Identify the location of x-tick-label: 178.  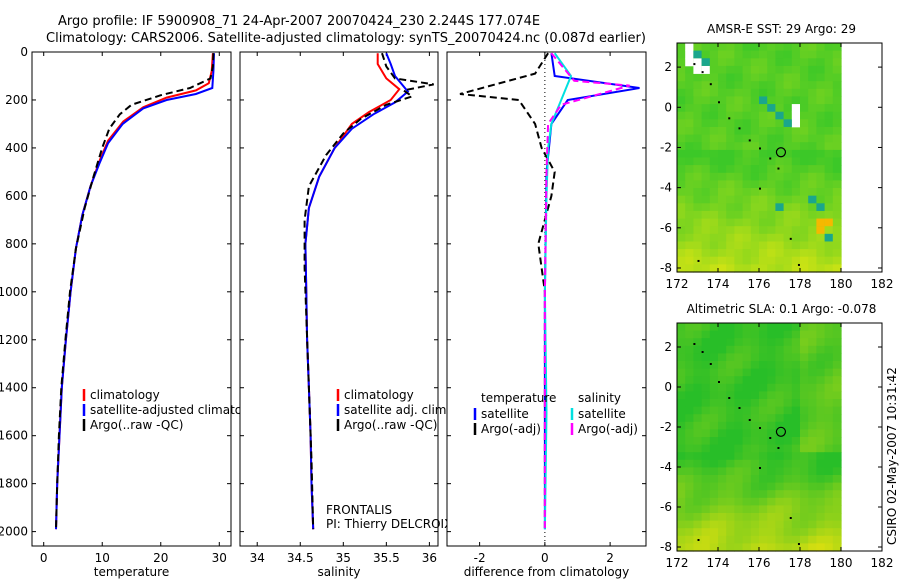
(800, 284).